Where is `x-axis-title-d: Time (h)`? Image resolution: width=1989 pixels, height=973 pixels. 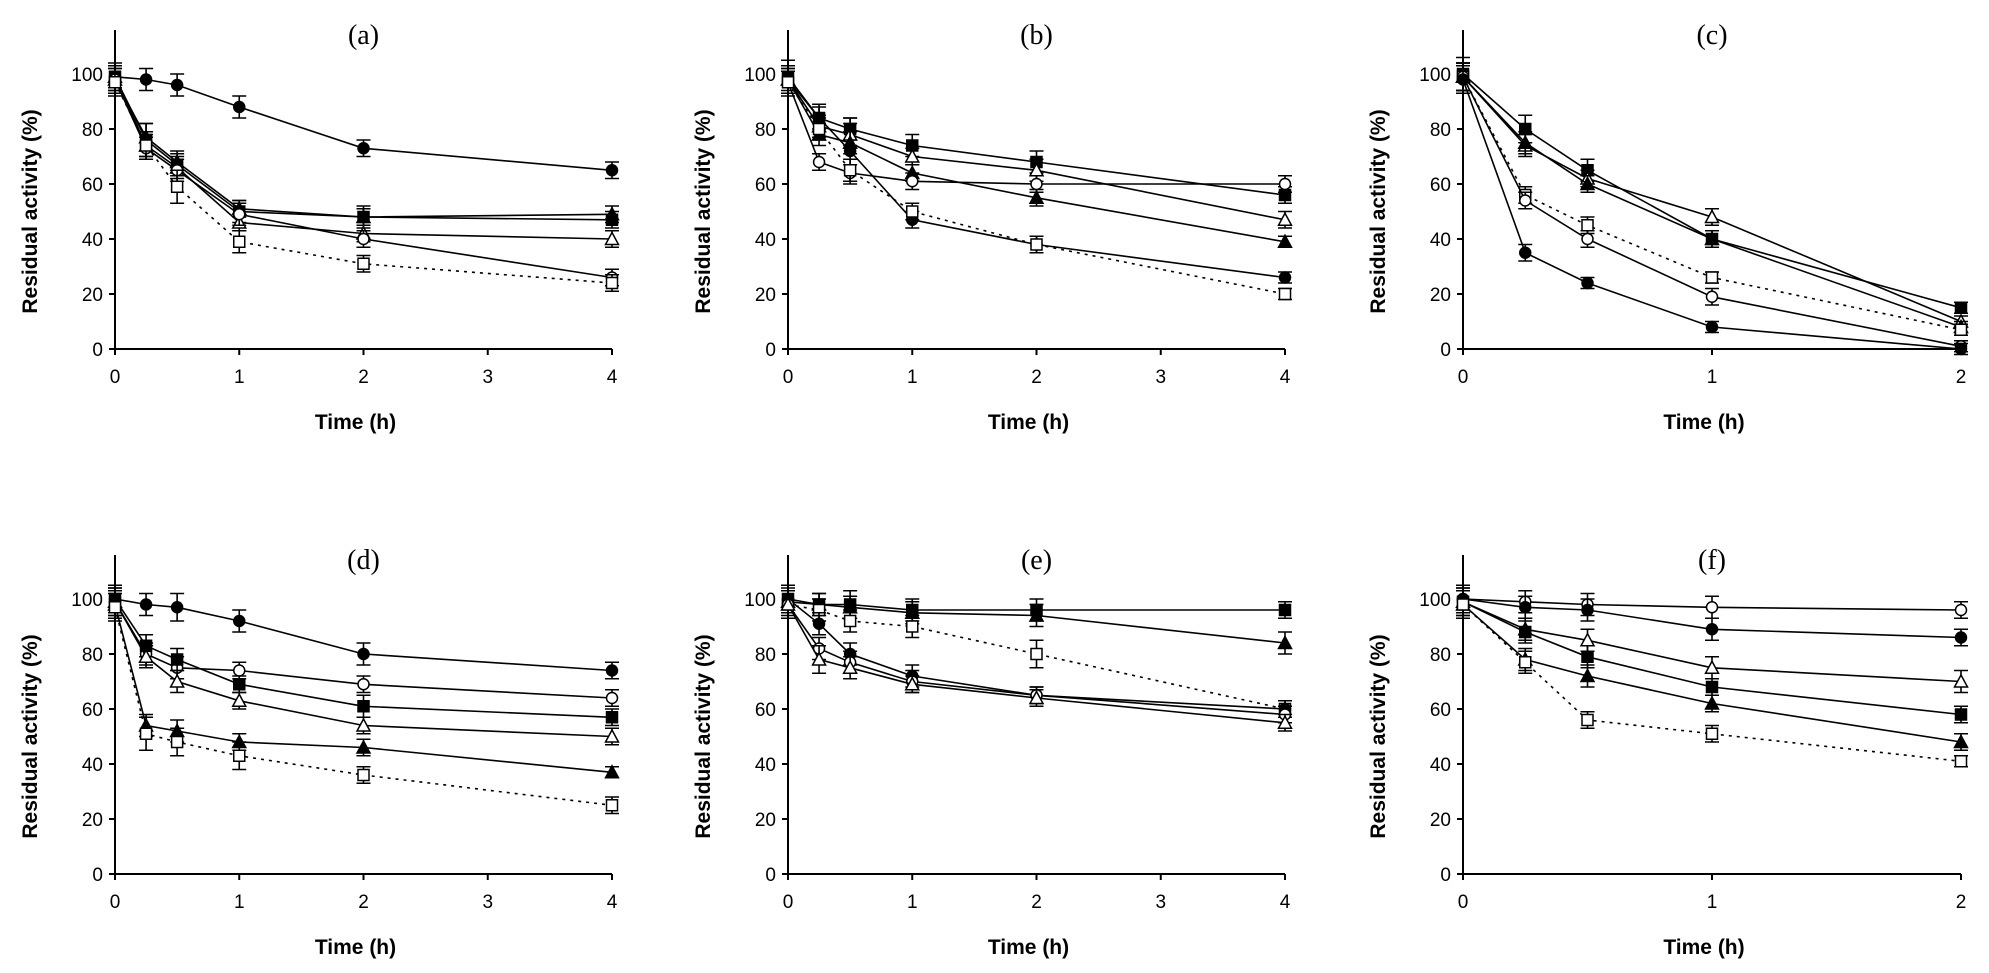 x-axis-title-d: Time (h) is located at coordinates (355, 947).